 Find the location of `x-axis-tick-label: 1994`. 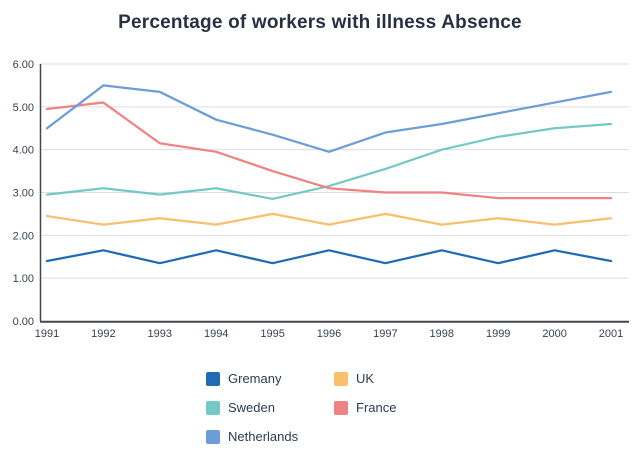

x-axis-tick-label: 1994 is located at coordinates (216, 334).